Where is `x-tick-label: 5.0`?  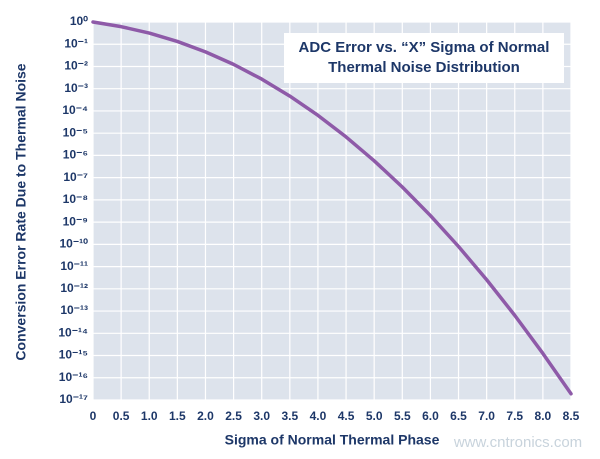
x-tick-label: 5.0 is located at coordinates (374, 416).